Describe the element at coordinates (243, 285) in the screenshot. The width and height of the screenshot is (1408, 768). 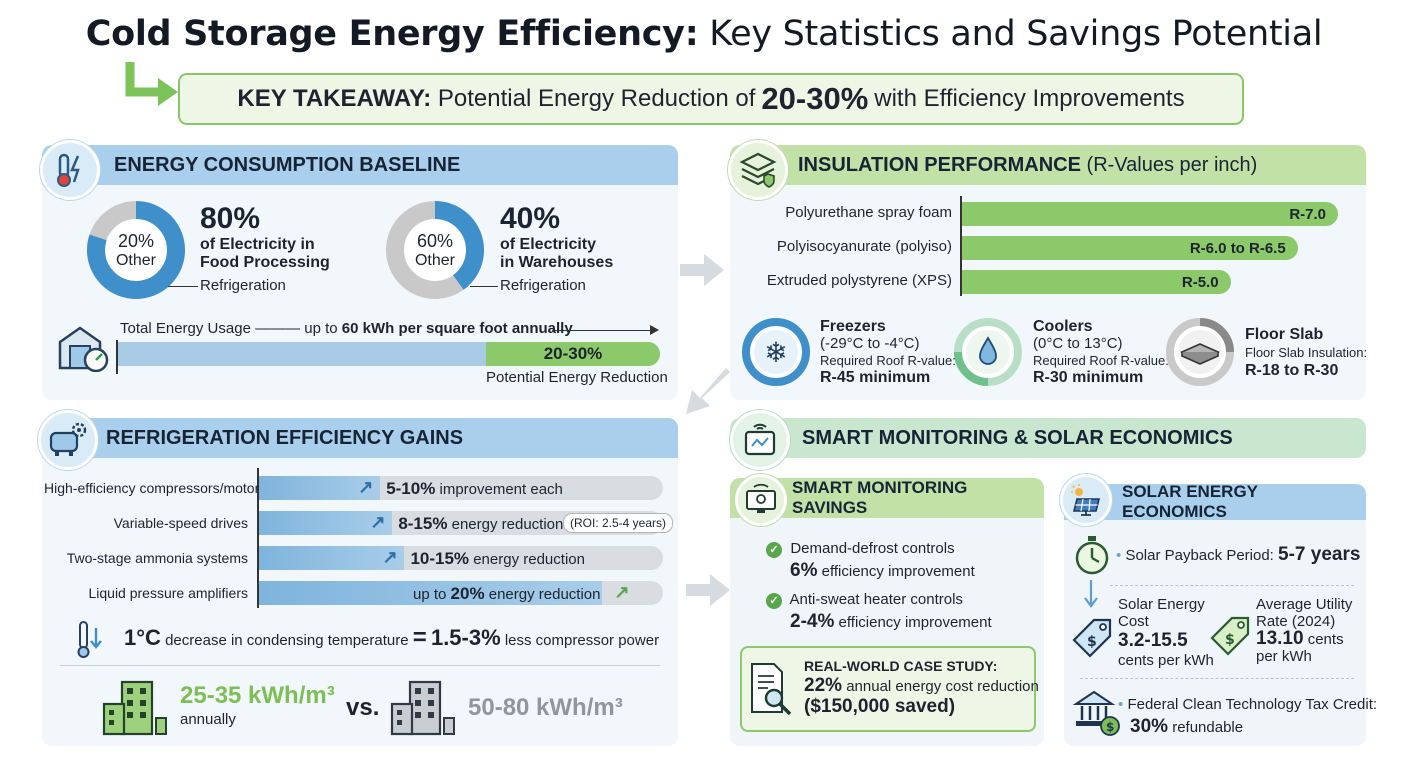
I see `food-slice-label: Refrigeration` at that location.